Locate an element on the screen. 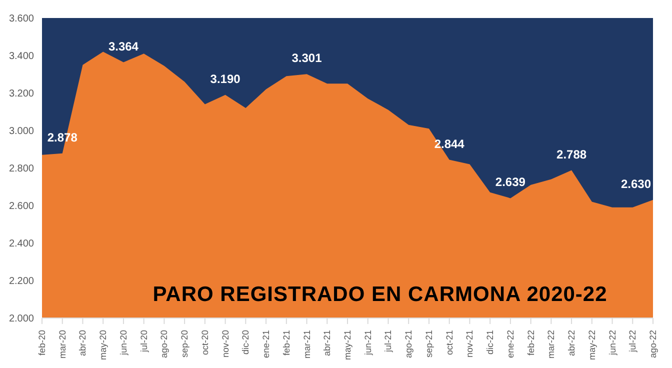  x-tick-label: abr-21 is located at coordinates (327, 343).